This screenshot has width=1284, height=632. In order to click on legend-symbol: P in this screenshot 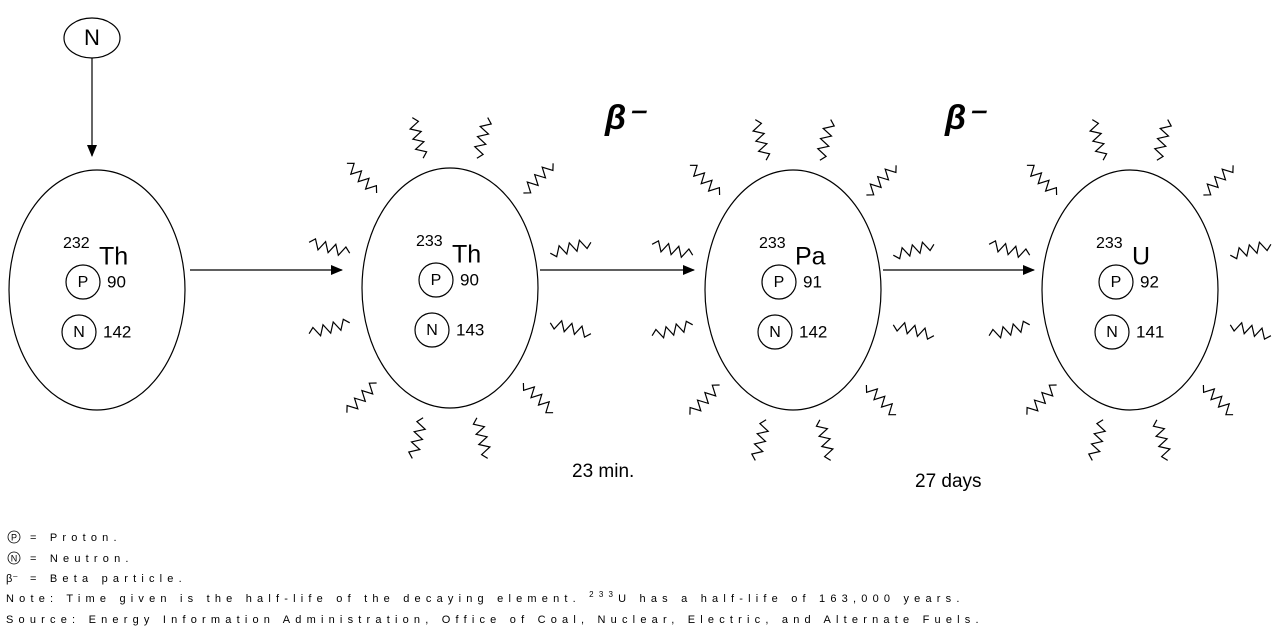, I will do `click(14, 537)`.